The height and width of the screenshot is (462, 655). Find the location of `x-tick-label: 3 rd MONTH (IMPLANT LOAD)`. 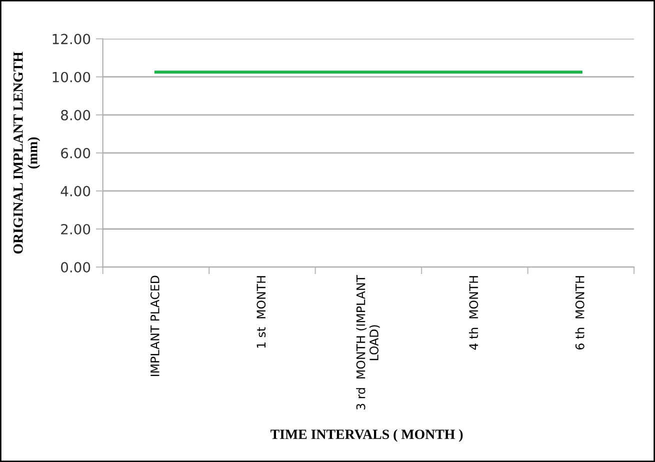

x-tick-label: 3 rd MONTH (IMPLANT LOAD) is located at coordinates (368, 342).